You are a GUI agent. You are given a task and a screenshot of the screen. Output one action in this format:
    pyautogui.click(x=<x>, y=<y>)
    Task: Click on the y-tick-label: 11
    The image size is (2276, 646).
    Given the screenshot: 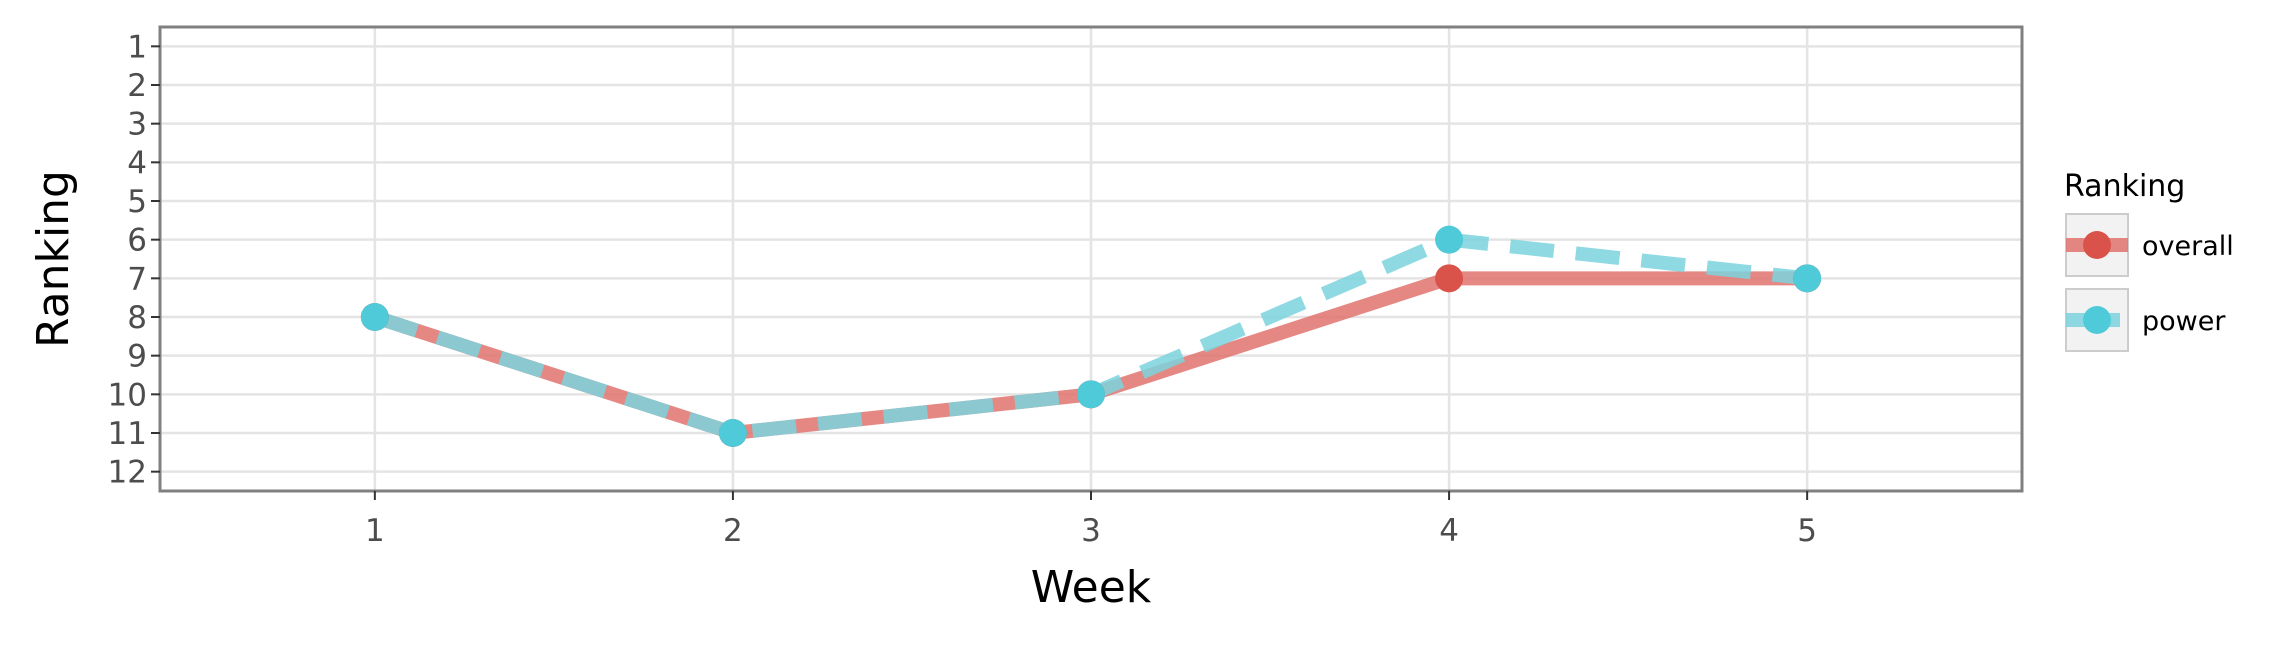 What is the action you would take?
    pyautogui.click(x=127, y=434)
    